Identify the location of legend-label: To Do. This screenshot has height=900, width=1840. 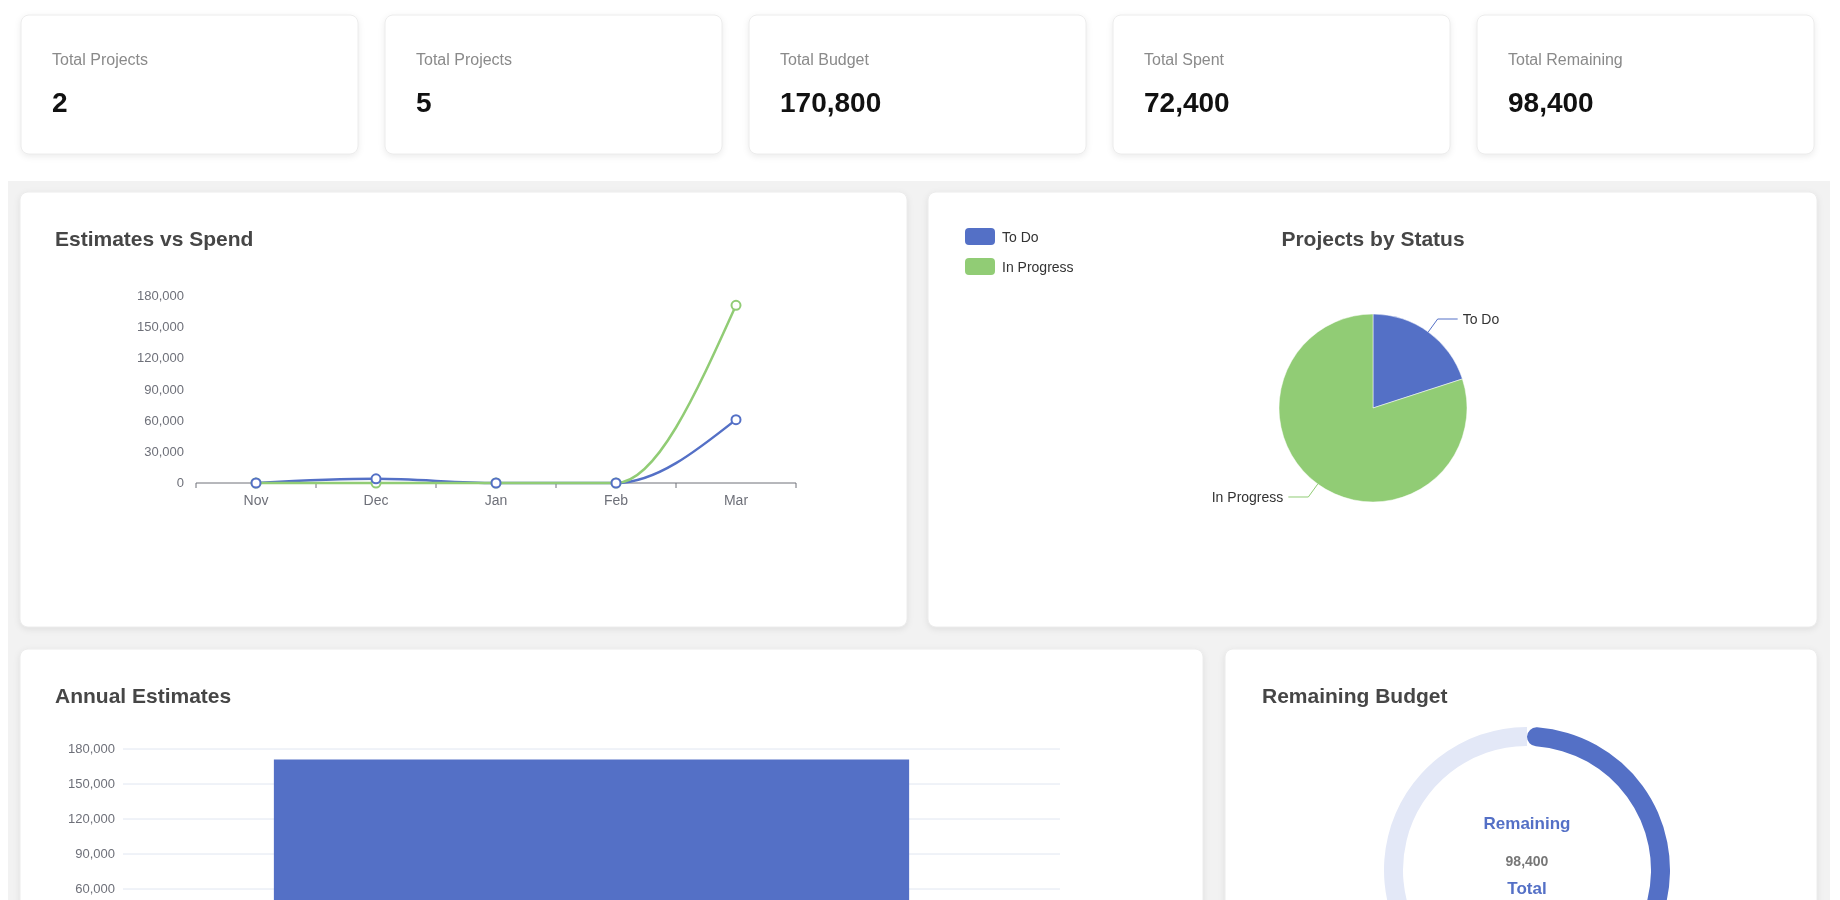
(1020, 237).